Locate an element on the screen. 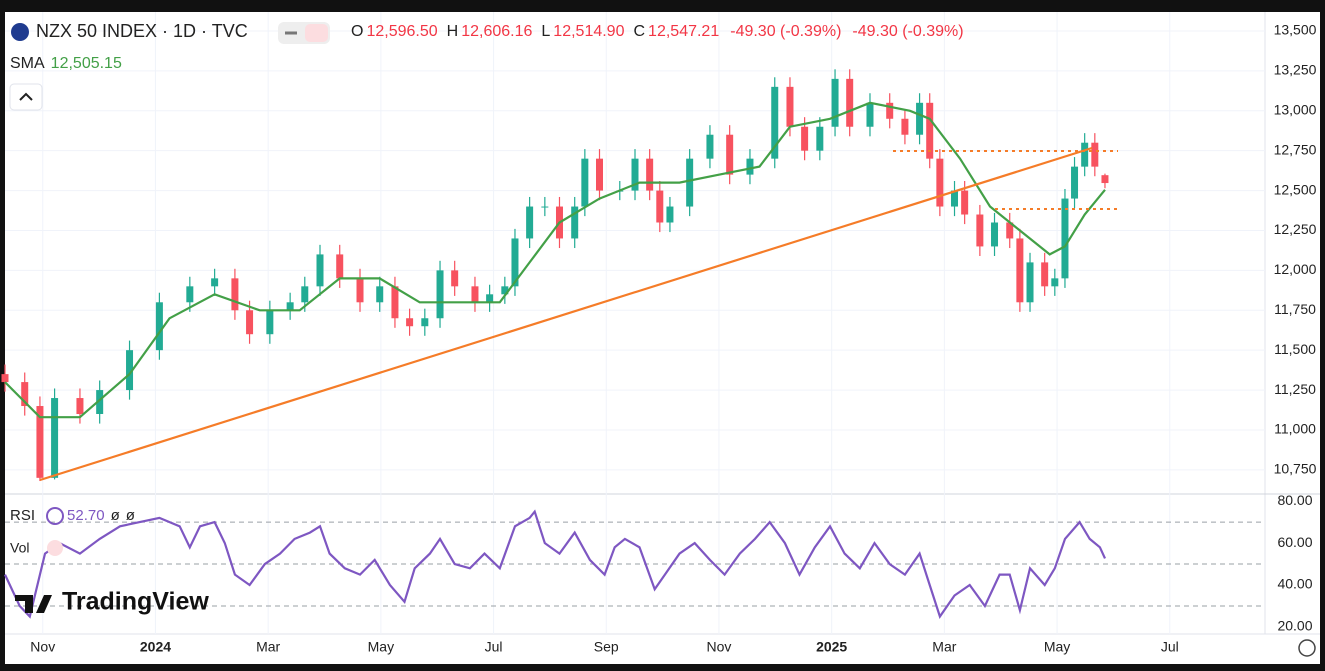 The height and width of the screenshot is (671, 1325). vol-label: Vol is located at coordinates (19, 548).